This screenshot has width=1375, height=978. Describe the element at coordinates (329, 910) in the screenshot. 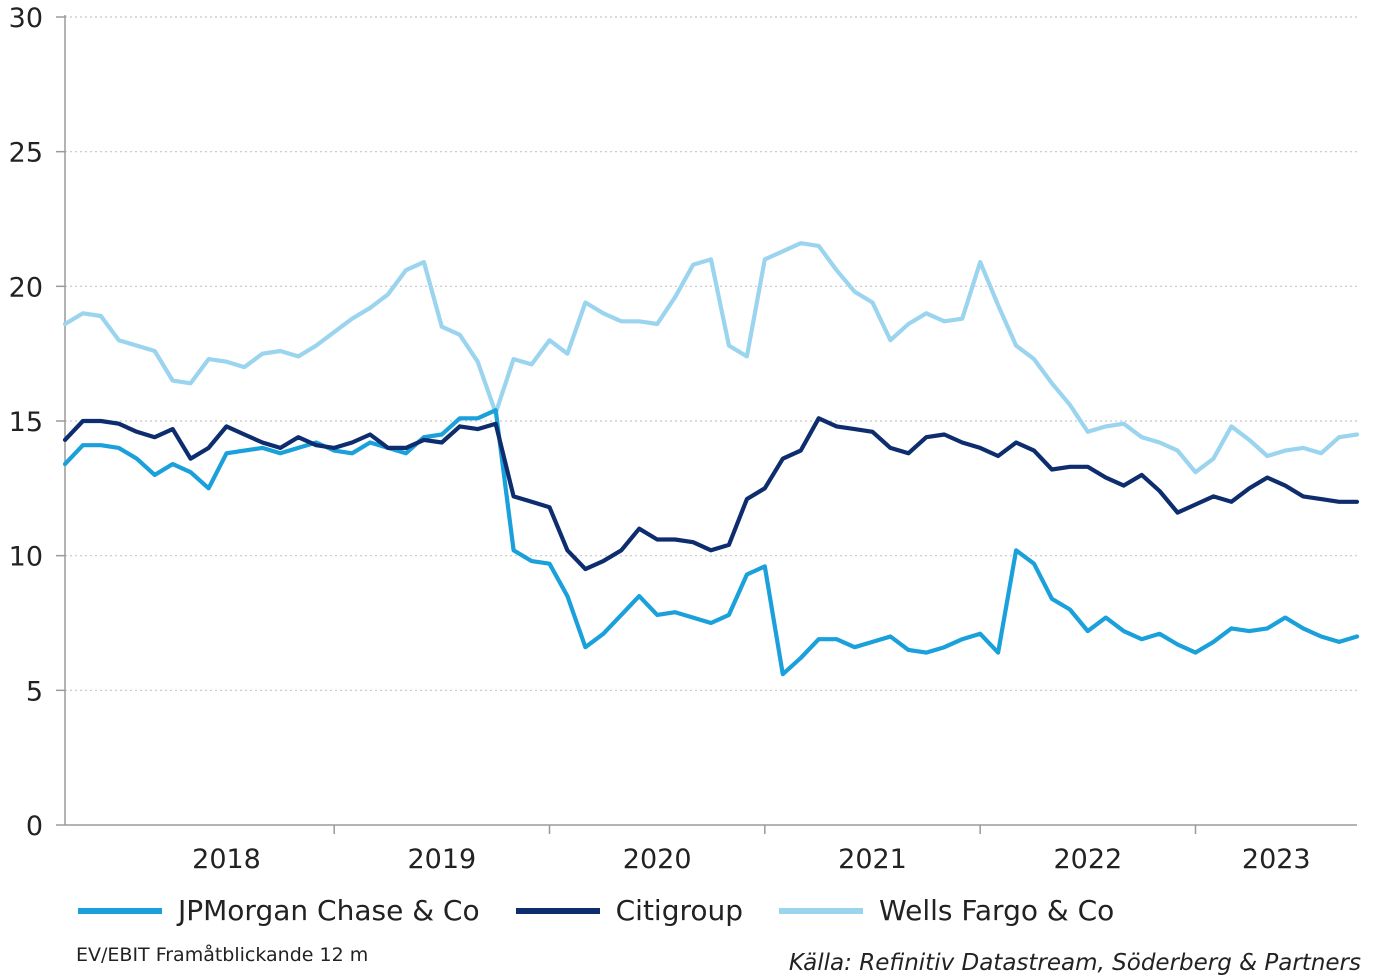

I see `legend-label-jpmorgan: JPMorgan Chase & Co` at that location.